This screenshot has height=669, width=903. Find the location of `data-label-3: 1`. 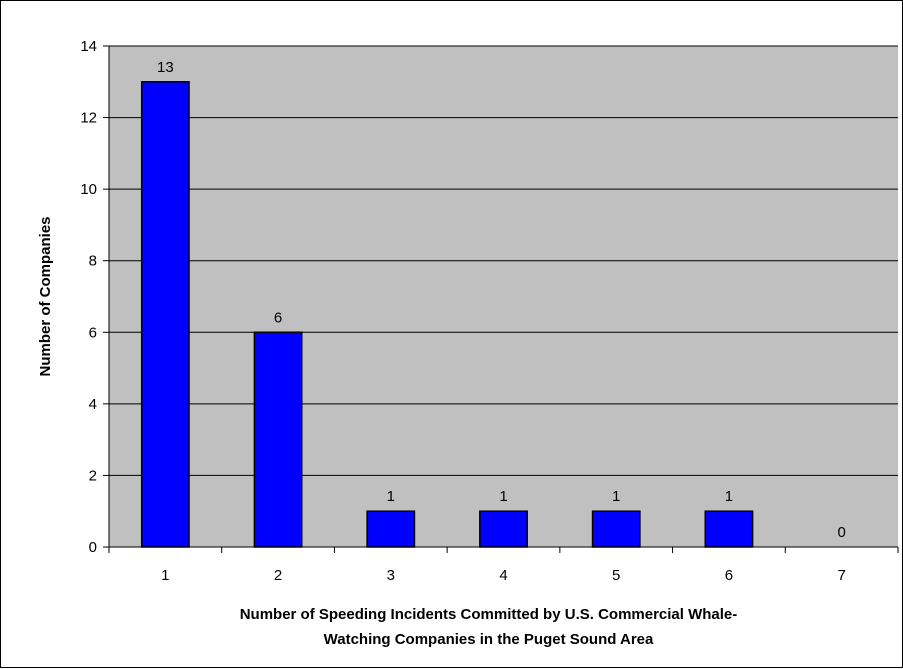

data-label-3: 1 is located at coordinates (391, 496).